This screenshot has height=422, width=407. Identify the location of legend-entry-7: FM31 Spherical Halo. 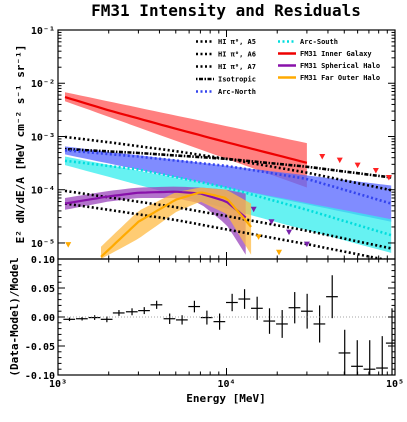
(329, 66).